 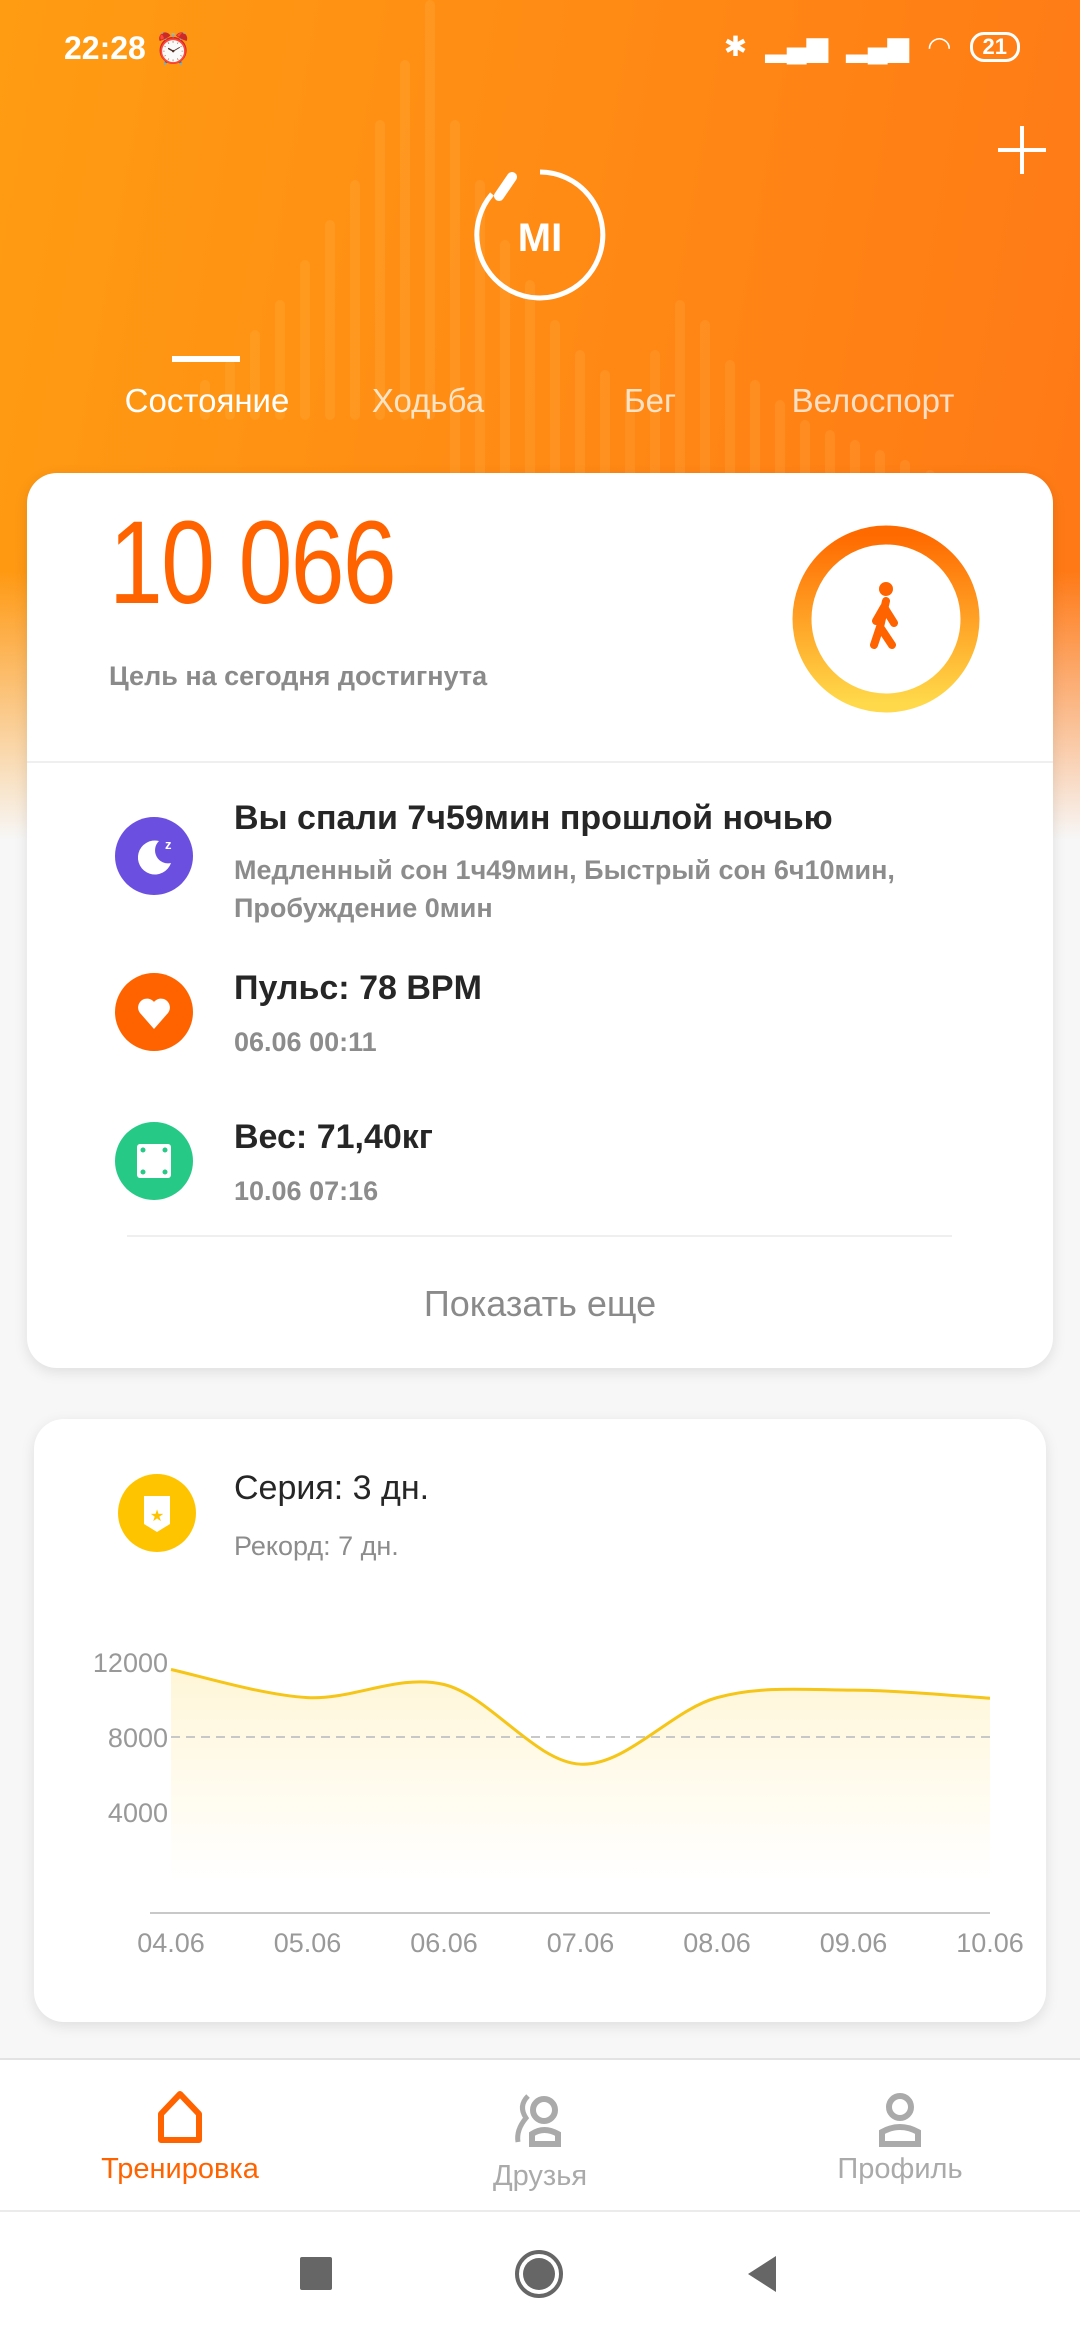 What do you see at coordinates (305, 1042) in the screenshot?
I see `pulse-time: 06.06 00:11` at bounding box center [305, 1042].